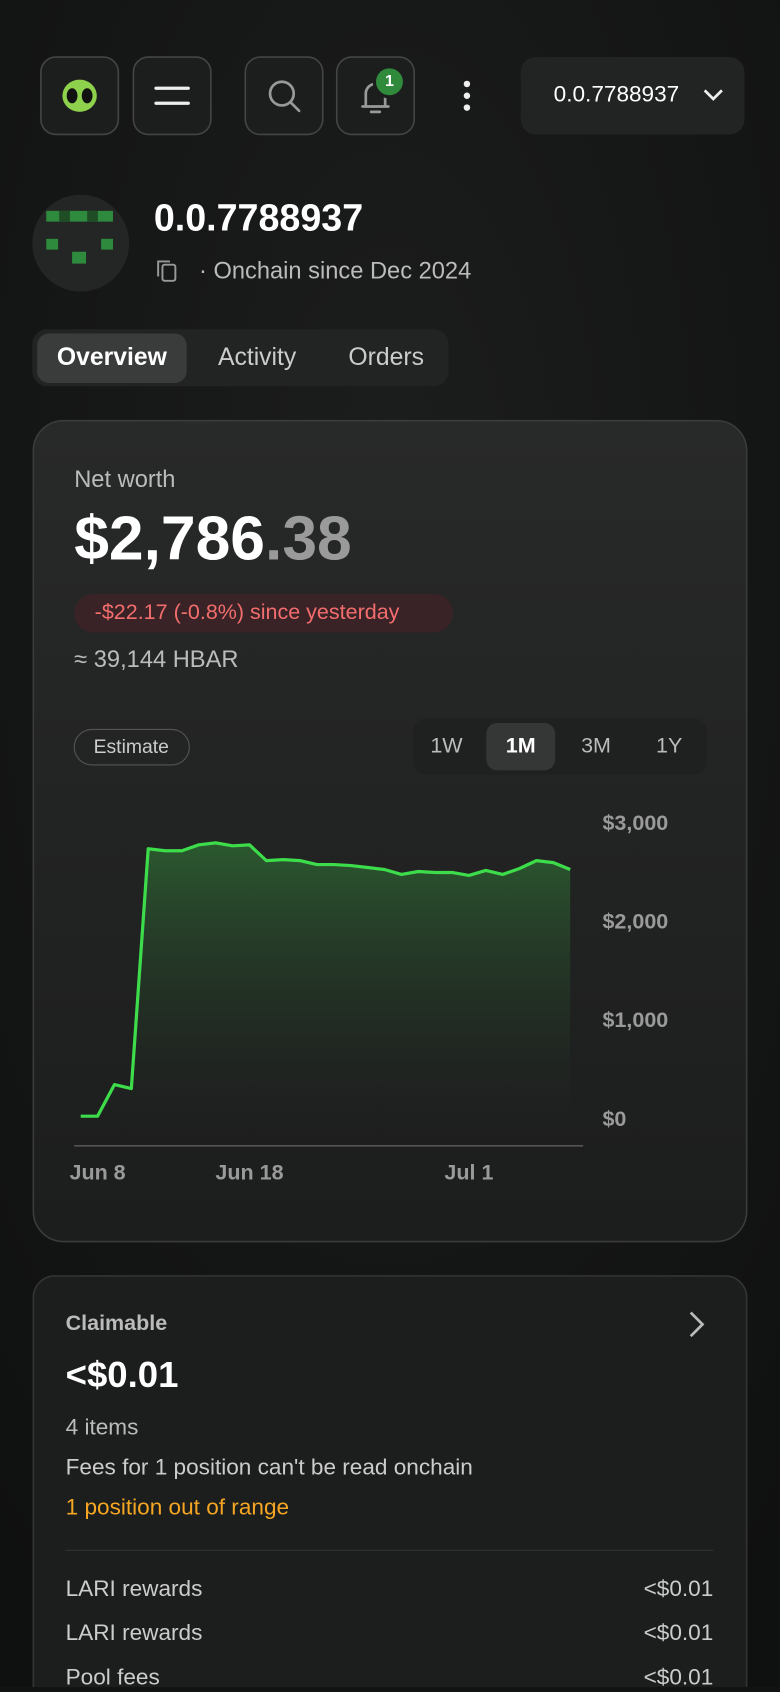  What do you see at coordinates (113, 1675) in the screenshot?
I see `row-label: Pool fees` at bounding box center [113, 1675].